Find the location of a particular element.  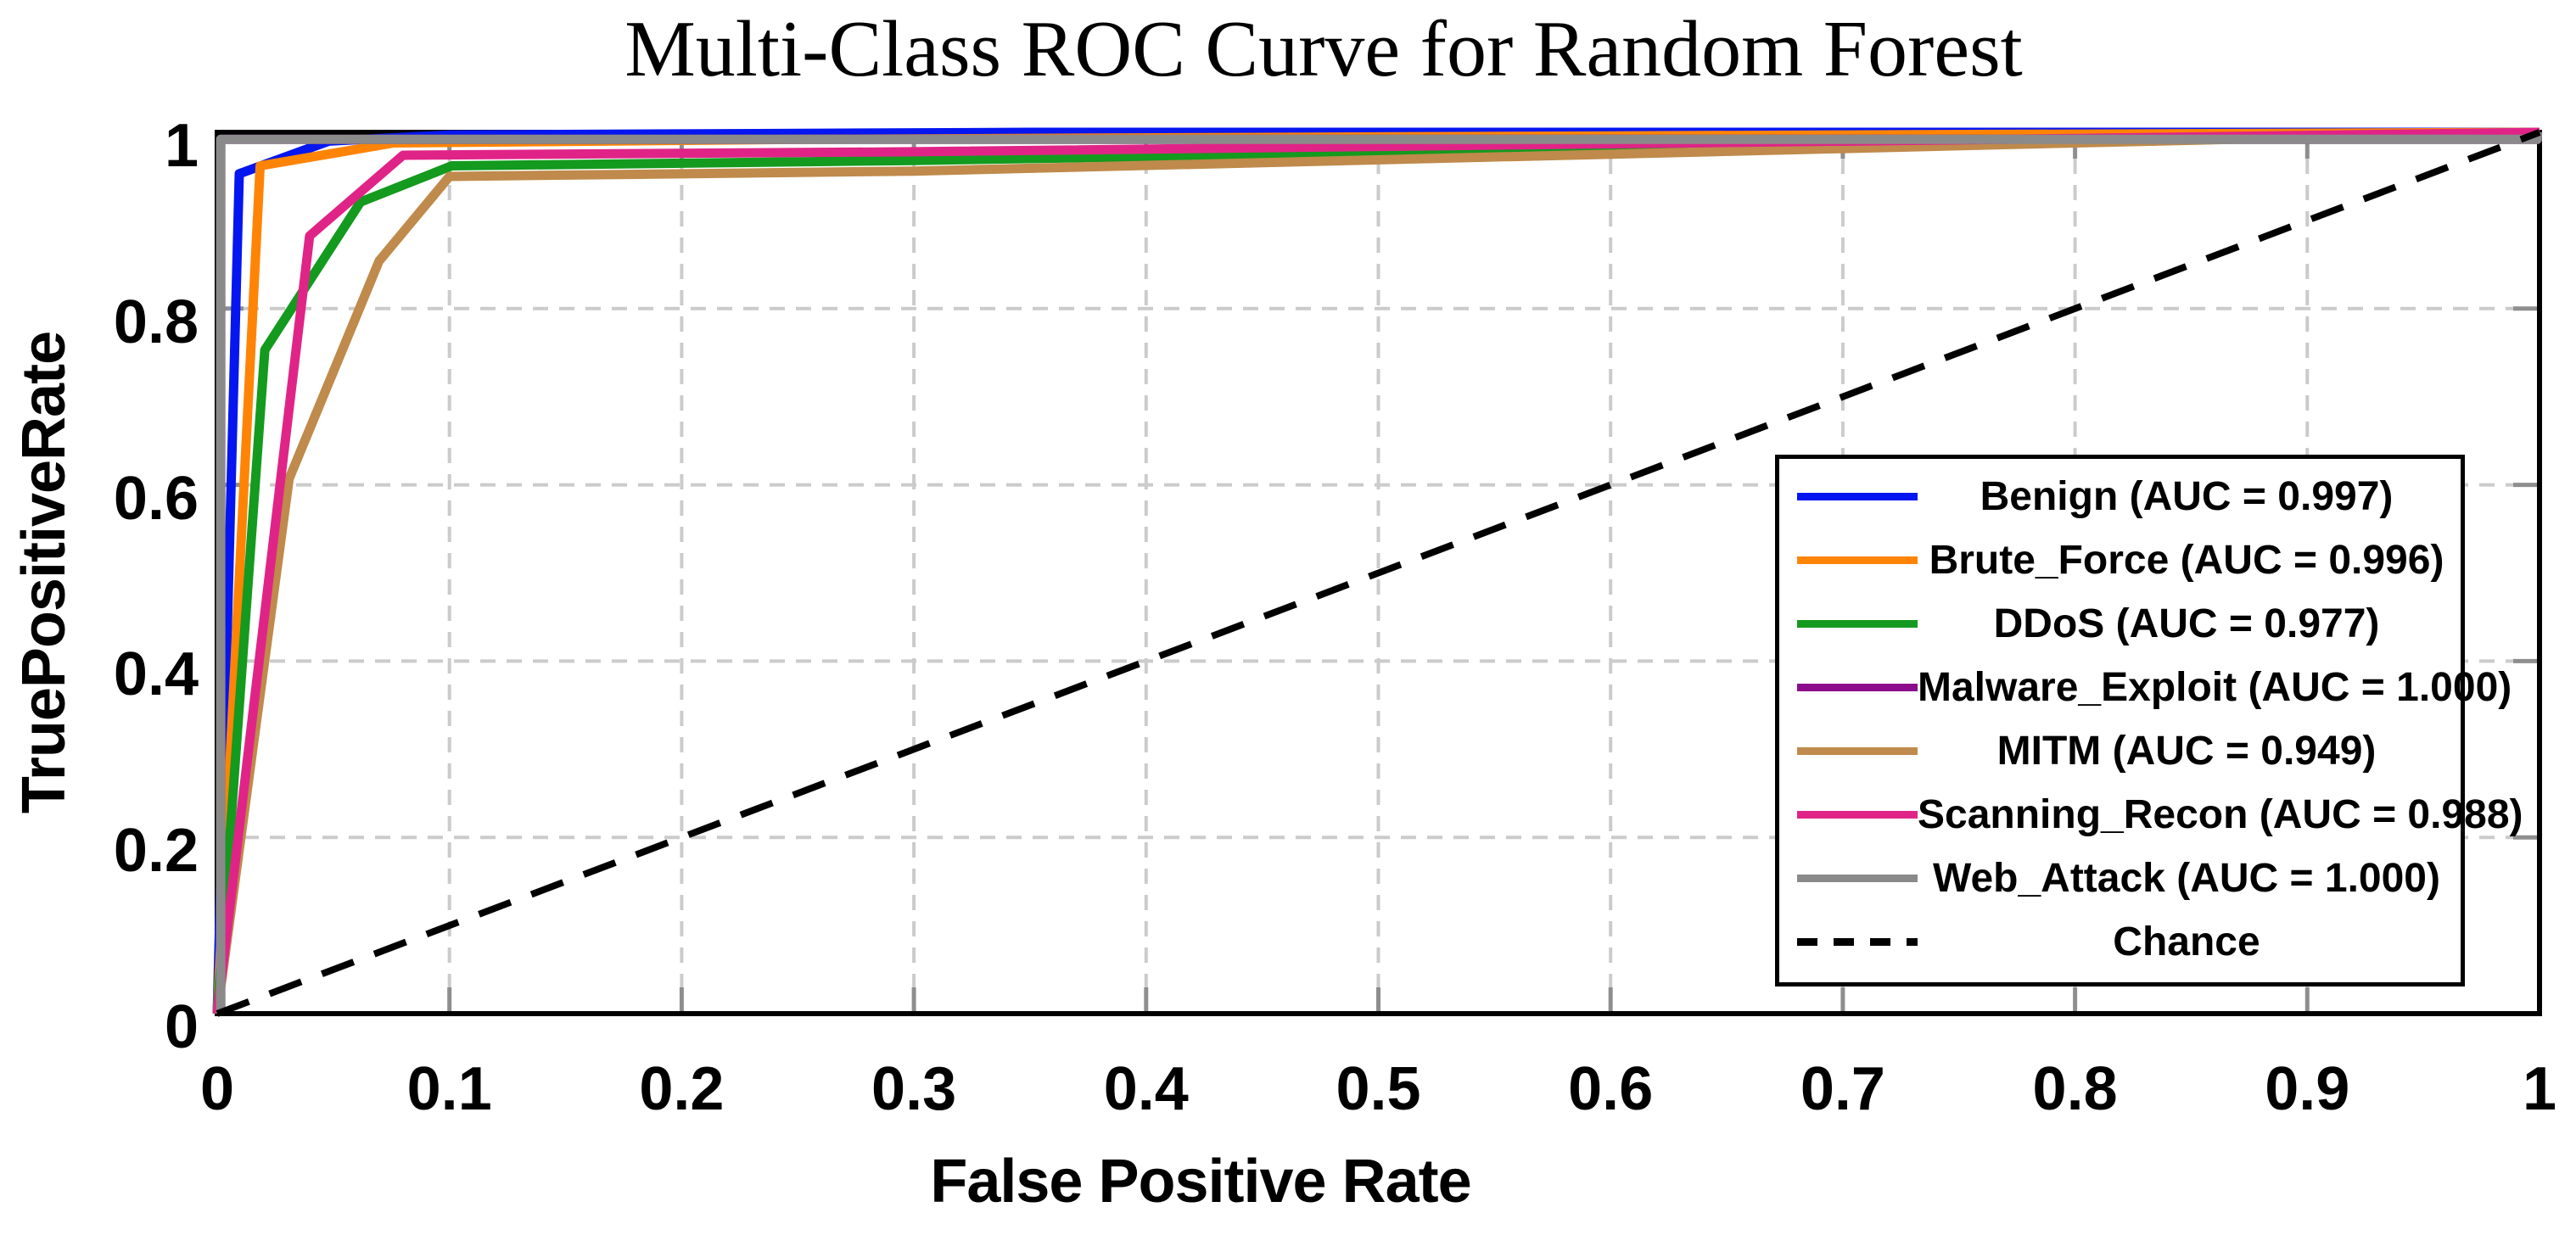

y-axis-label: TruePositiveRate is located at coordinates (44, 572).